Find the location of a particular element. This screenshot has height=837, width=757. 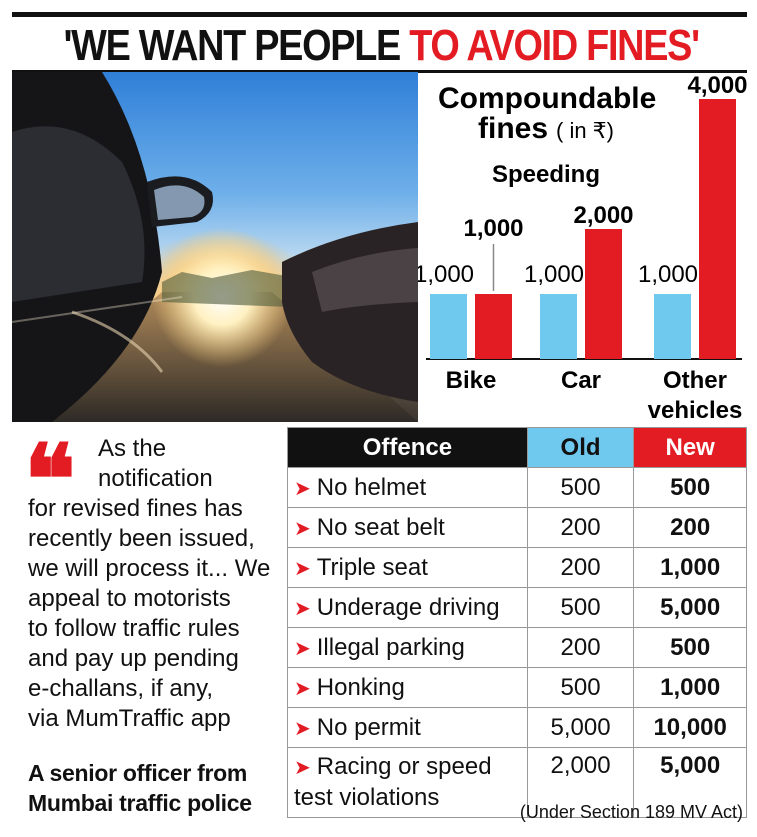

table-header-row: Offence Old New is located at coordinates (517, 447).